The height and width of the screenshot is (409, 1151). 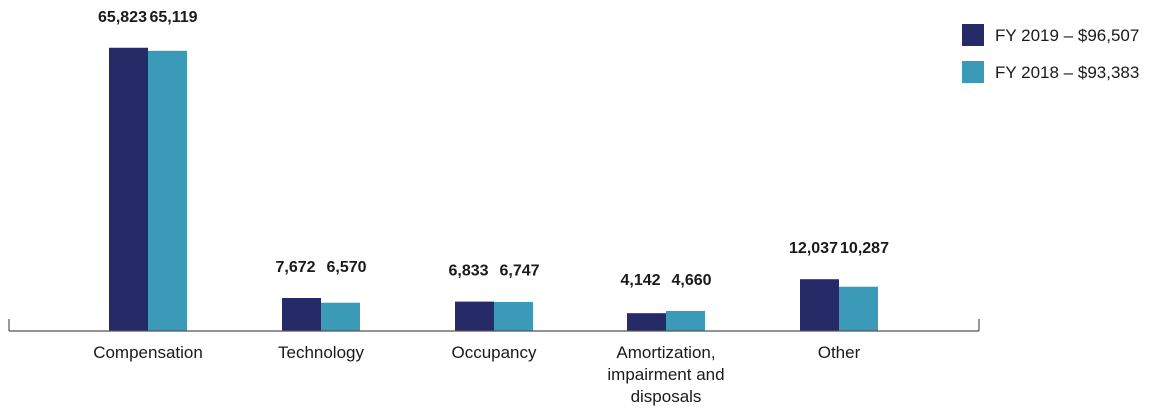 What do you see at coordinates (666, 396) in the screenshot?
I see `category-label-3-line-2: disposals` at bounding box center [666, 396].